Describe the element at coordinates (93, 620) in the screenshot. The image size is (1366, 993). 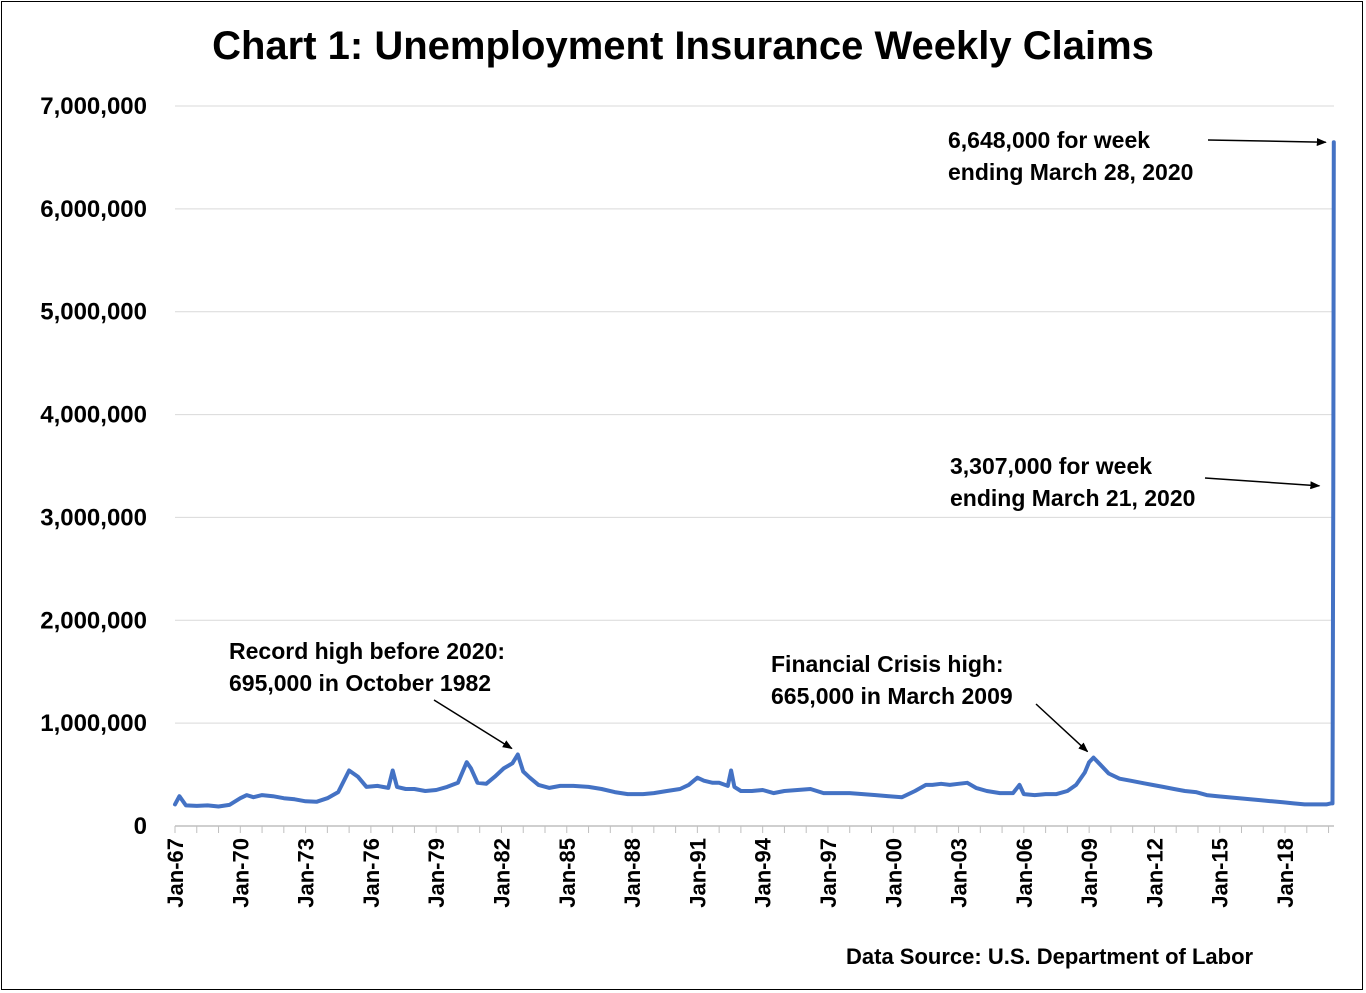
I see `y-tick-label: 2,000,000` at that location.